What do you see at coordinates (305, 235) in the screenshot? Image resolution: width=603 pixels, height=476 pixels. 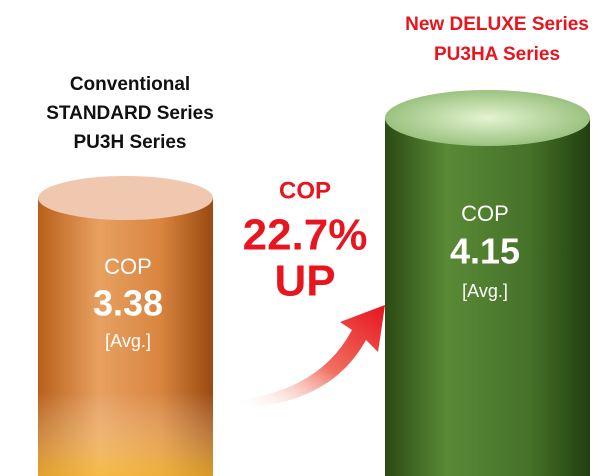 I see `improvement-value: 22.7%` at bounding box center [305, 235].